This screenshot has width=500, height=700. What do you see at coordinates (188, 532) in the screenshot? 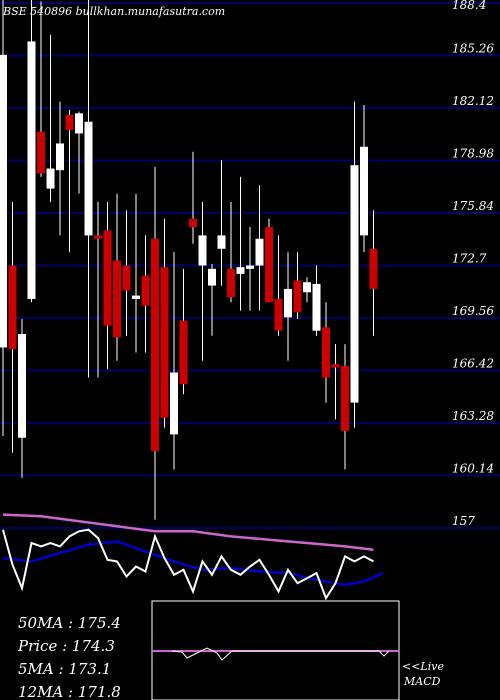
I see `ma-line-50ma` at bounding box center [188, 532].